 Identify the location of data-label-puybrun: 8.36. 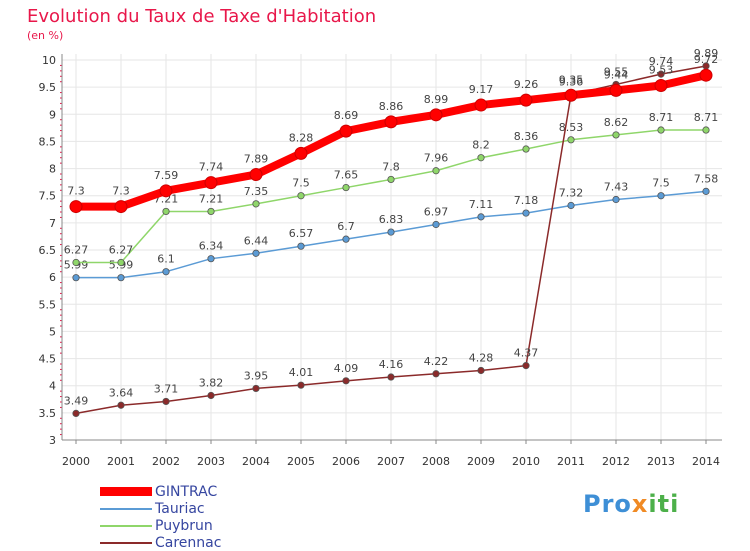
(526, 136).